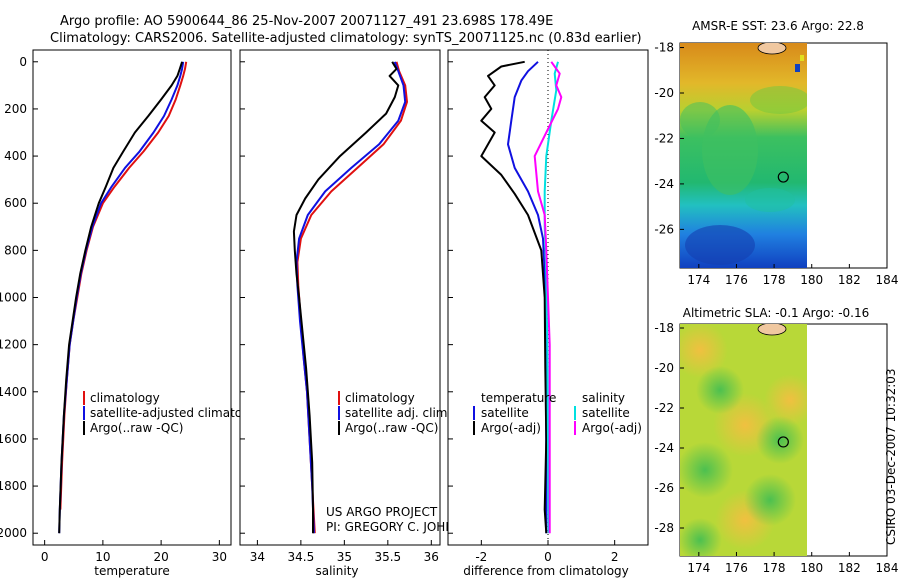  What do you see at coordinates (612, 428) in the screenshot?
I see `legend-label-salinity-argo: Argo(-adj)` at bounding box center [612, 428].